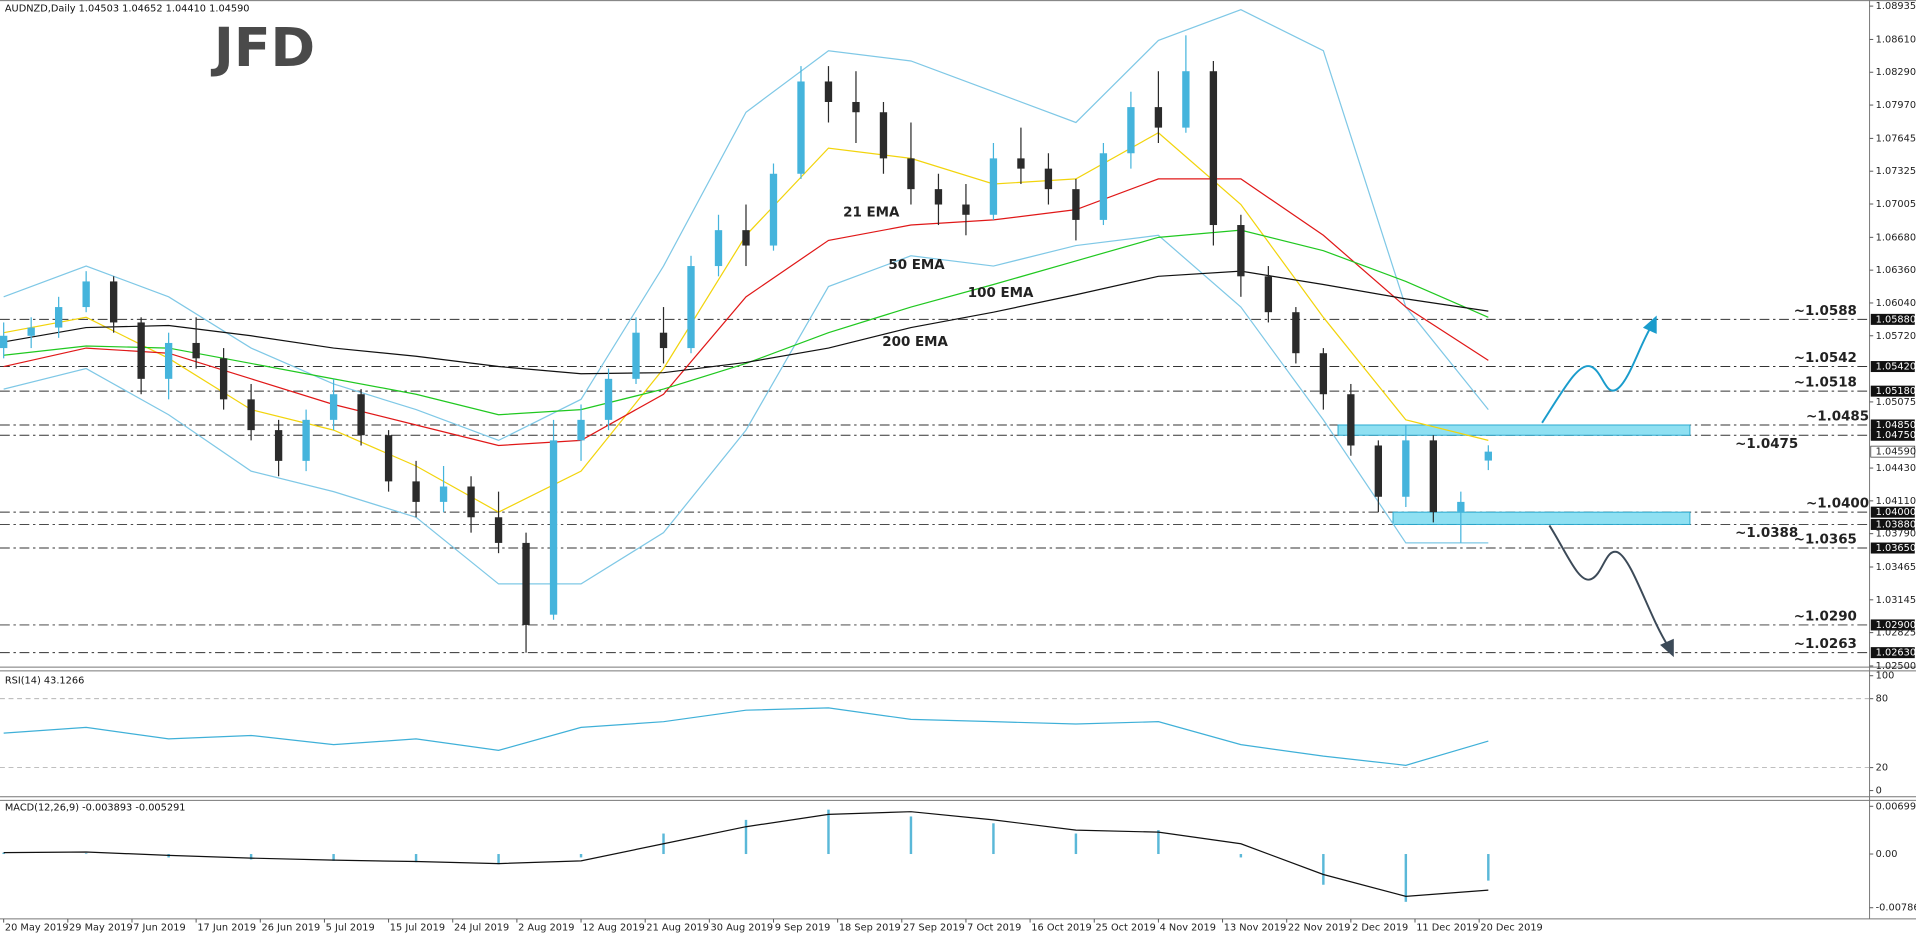 The height and width of the screenshot is (936, 1916). Describe the element at coordinates (1896, 625) in the screenshot. I see `level-tag: 1.02900` at that location.